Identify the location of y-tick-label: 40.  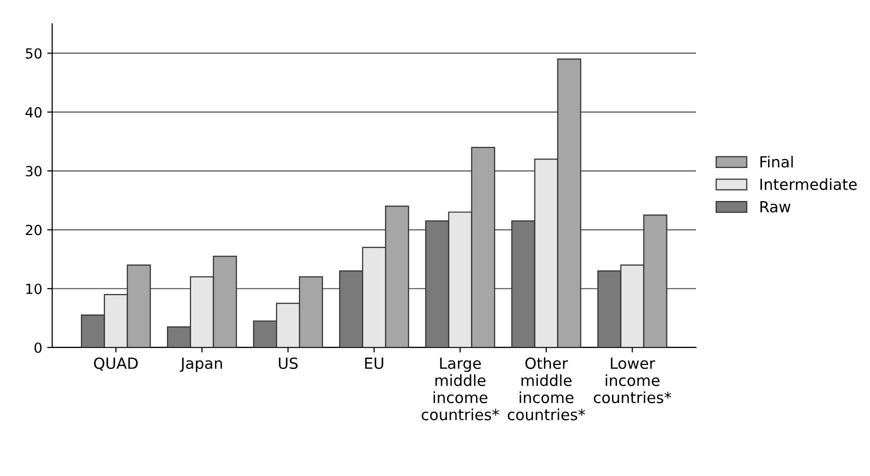
(33, 112).